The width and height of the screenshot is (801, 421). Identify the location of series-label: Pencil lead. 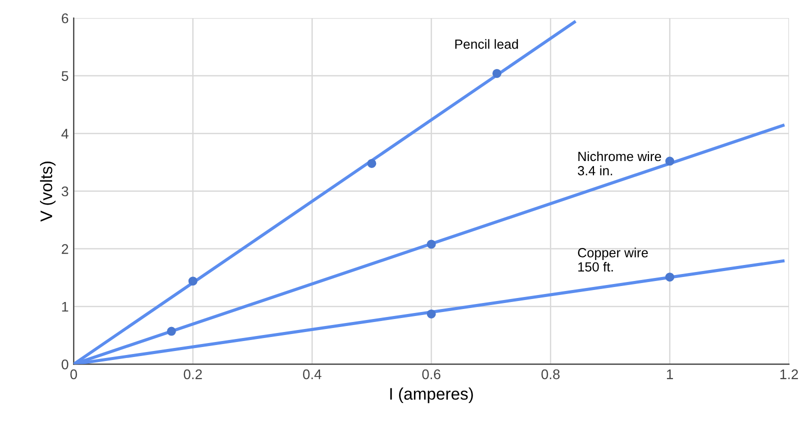
(486, 44).